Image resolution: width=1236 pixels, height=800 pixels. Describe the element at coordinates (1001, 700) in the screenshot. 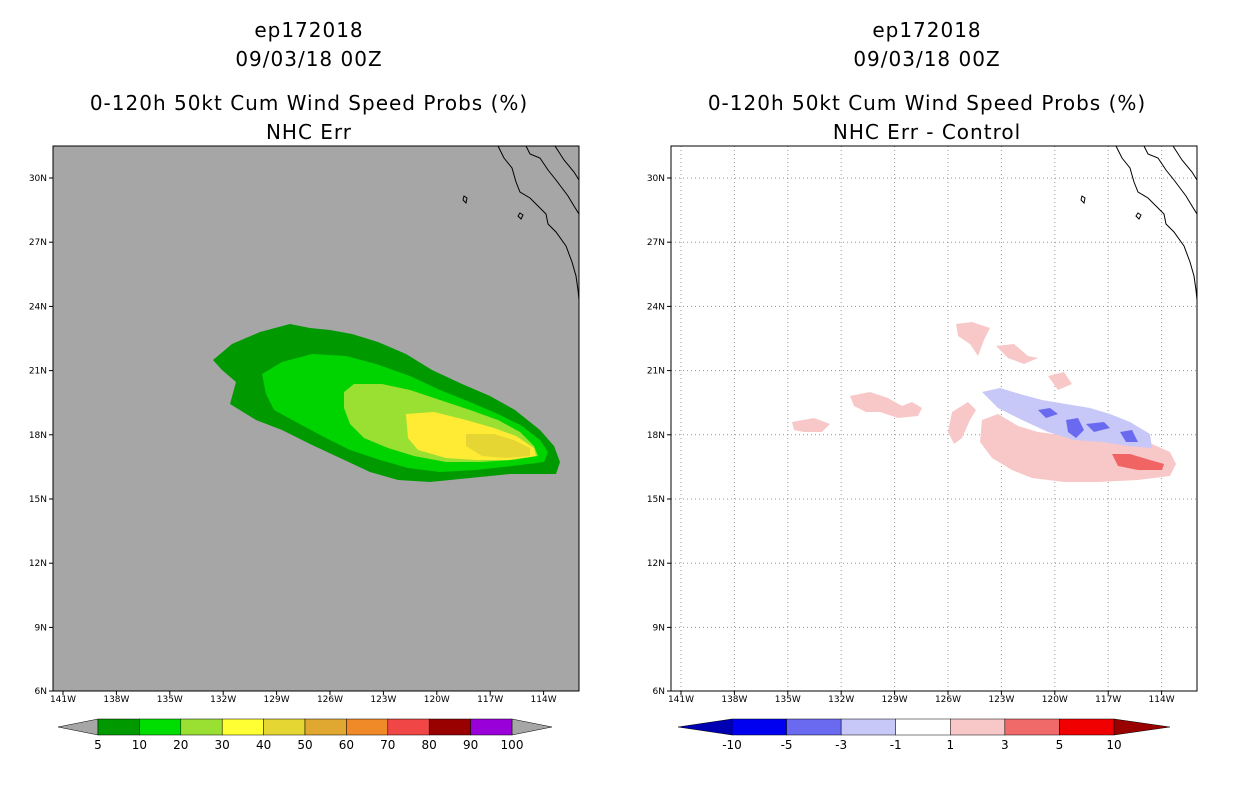

I see `right-lon-label: 123W` at that location.